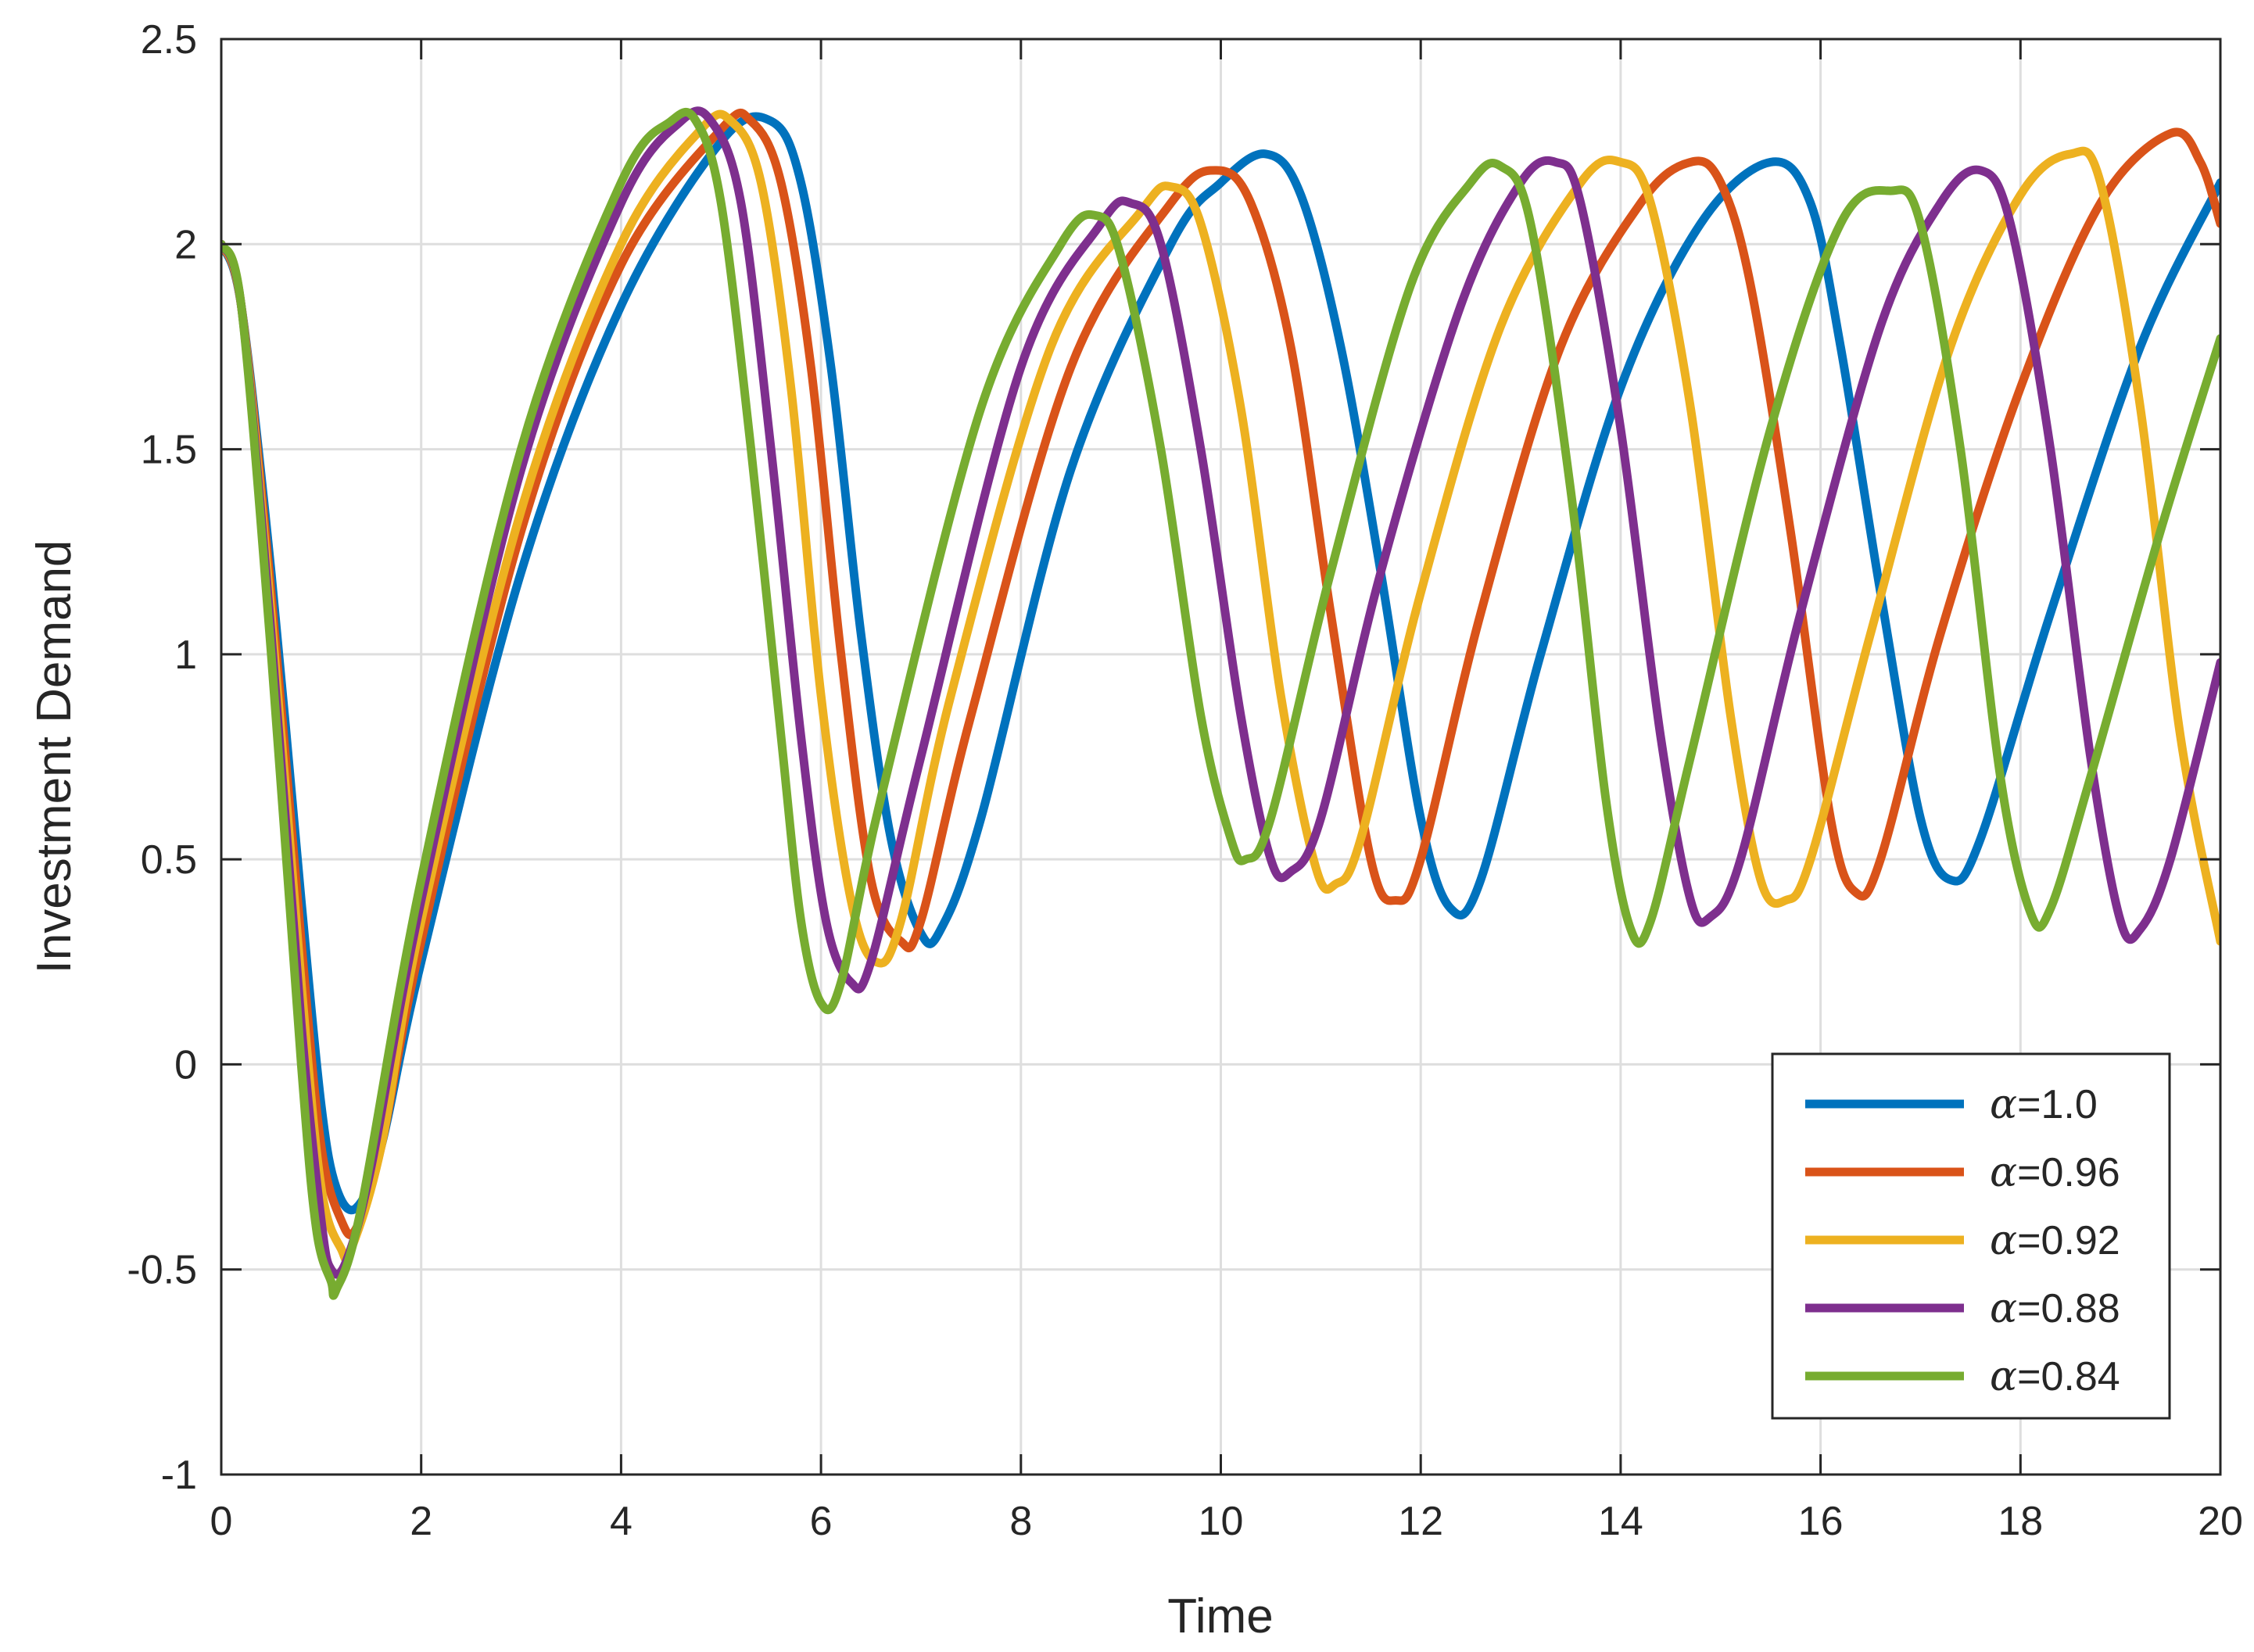 The height and width of the screenshot is (1652, 2254). Describe the element at coordinates (169, 450) in the screenshot. I see `y-tick-label: 1.5` at that location.